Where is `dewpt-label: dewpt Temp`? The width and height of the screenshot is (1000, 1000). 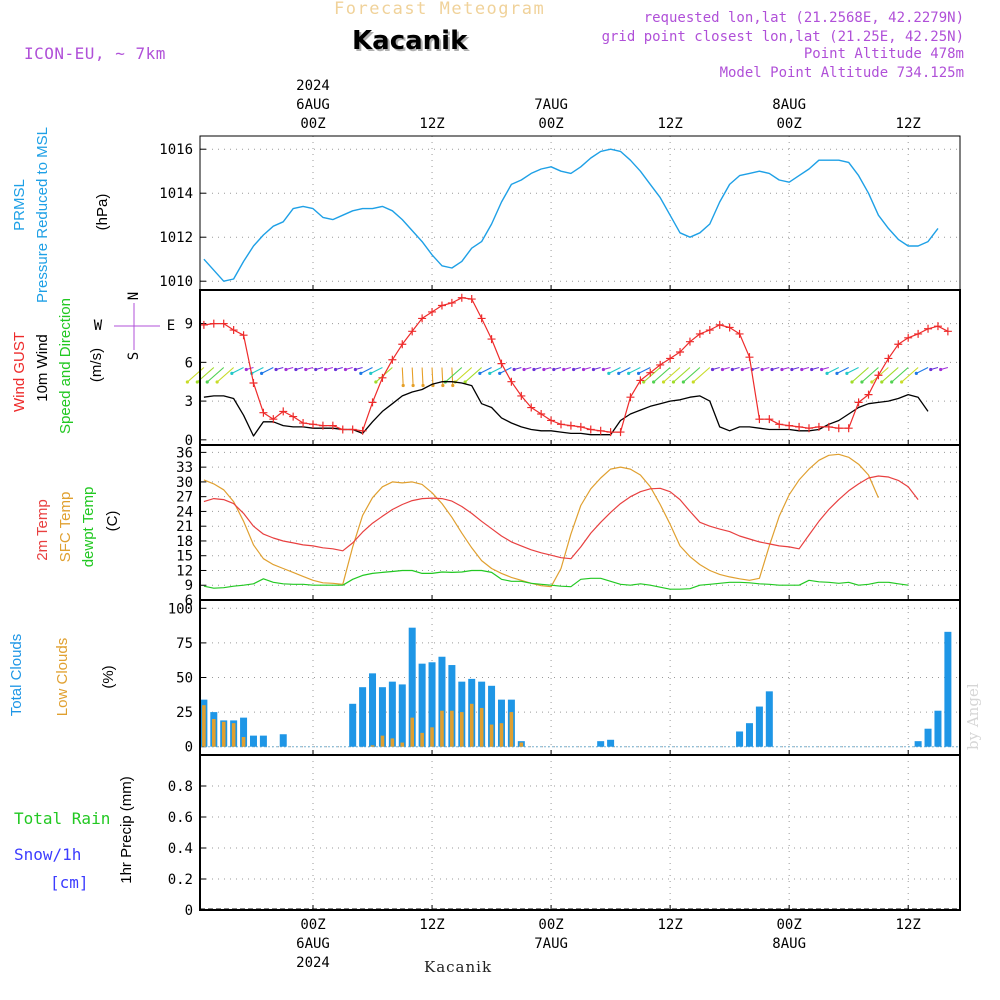
dewpt-label: dewpt Temp is located at coordinates (88, 527).